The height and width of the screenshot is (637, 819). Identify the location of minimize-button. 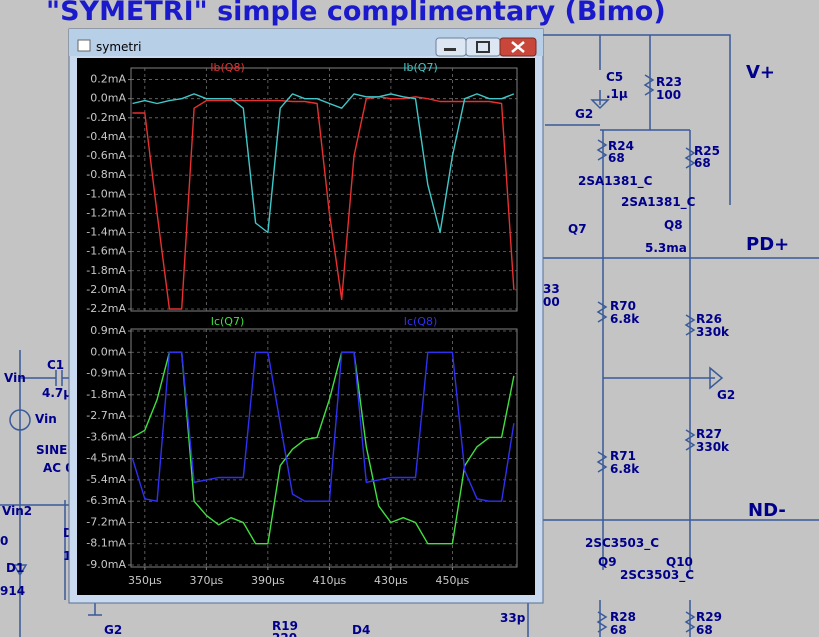
(451, 47).